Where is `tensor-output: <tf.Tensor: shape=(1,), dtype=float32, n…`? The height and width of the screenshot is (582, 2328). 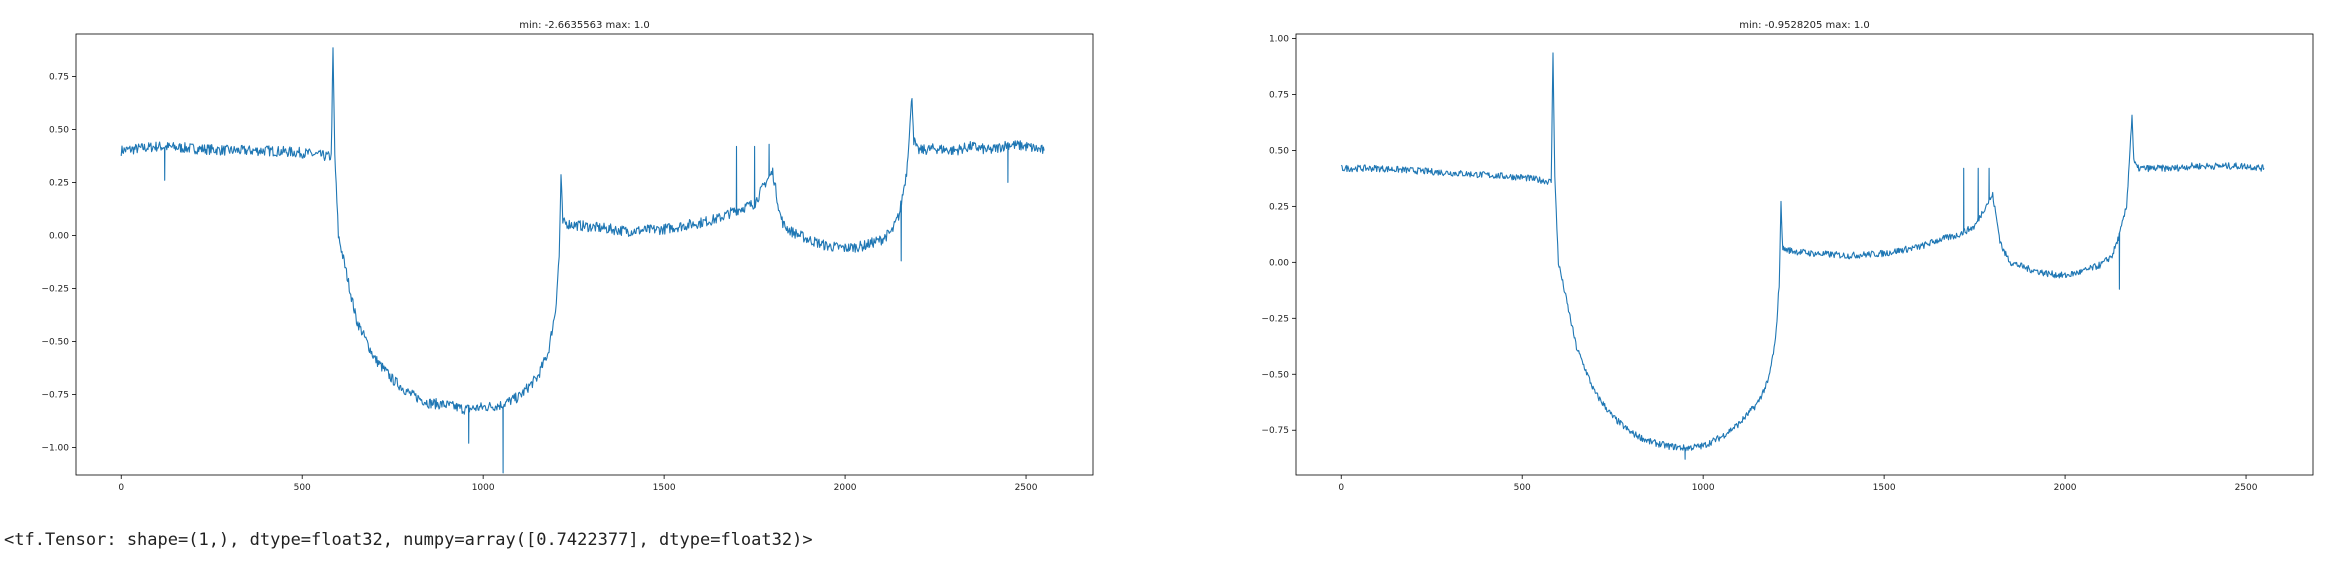
tensor-output: <tf.Tensor: shape=(1,), dtype=float32, n… is located at coordinates (408, 540).